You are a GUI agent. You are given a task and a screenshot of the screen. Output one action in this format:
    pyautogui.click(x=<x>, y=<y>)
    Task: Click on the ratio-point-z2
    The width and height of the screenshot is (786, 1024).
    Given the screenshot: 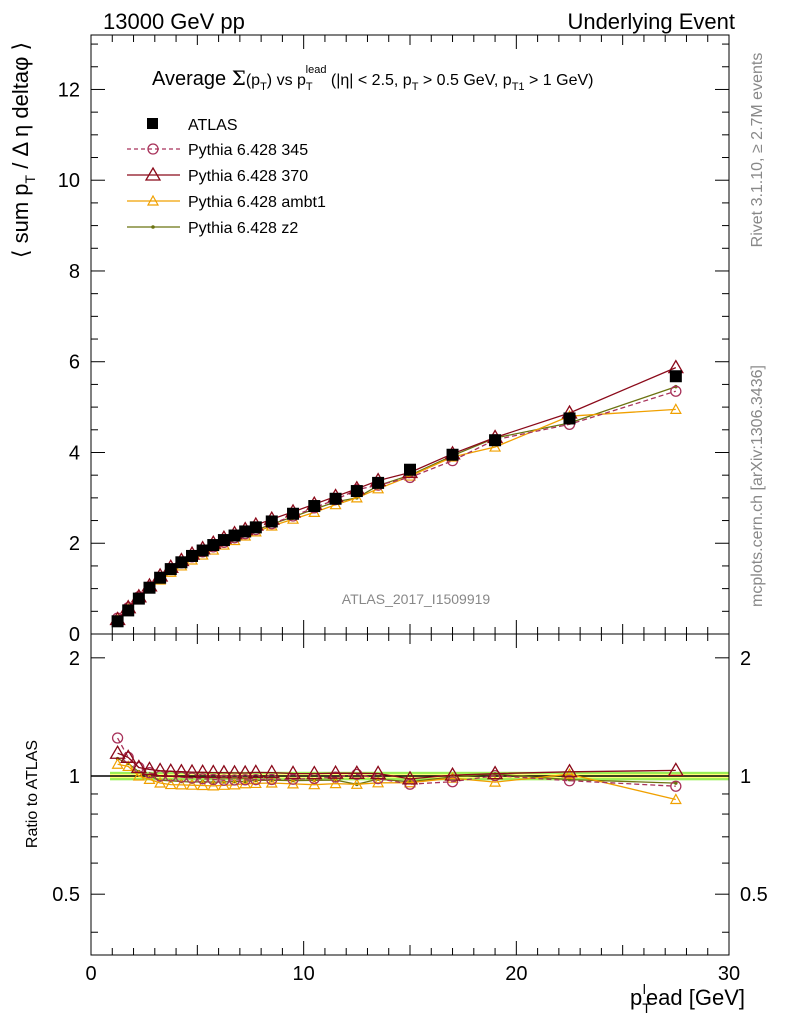 What is the action you would take?
    pyautogui.click(x=676, y=783)
    